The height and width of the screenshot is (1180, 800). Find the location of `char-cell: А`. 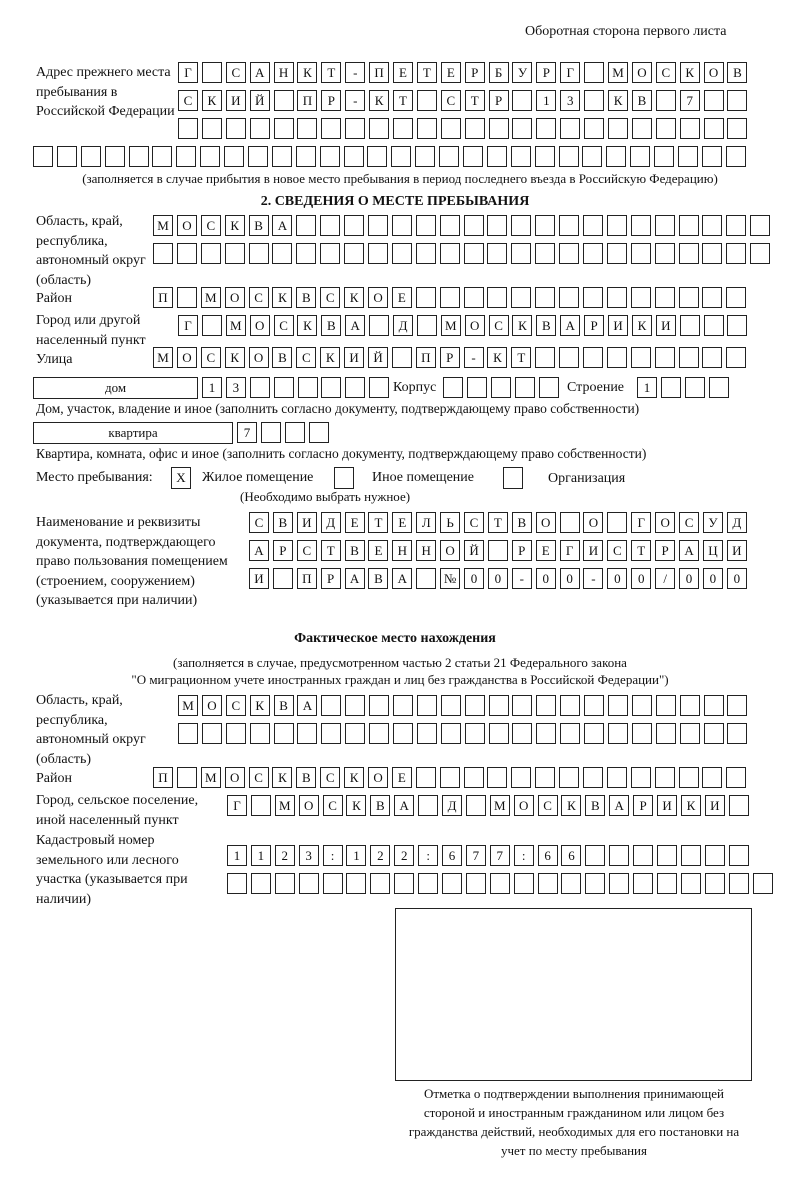

char-cell: А is located at coordinates (307, 705).